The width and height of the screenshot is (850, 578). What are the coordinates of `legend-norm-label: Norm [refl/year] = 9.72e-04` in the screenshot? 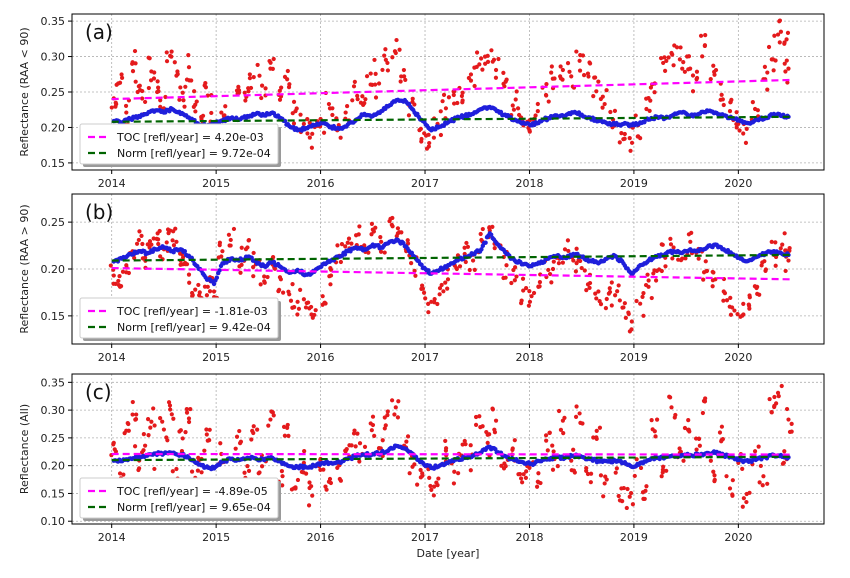 It's located at (194, 153).